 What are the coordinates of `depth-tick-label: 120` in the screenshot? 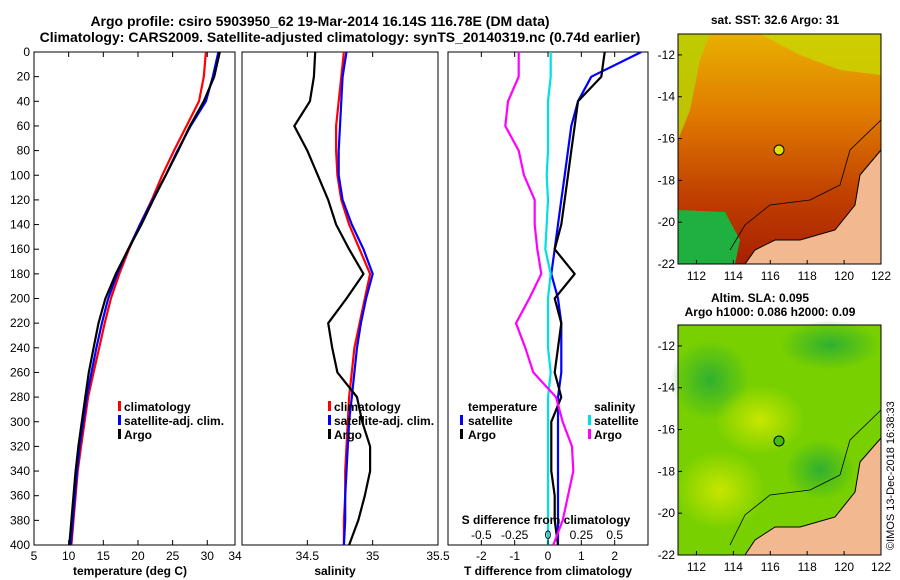 It's located at (20, 200).